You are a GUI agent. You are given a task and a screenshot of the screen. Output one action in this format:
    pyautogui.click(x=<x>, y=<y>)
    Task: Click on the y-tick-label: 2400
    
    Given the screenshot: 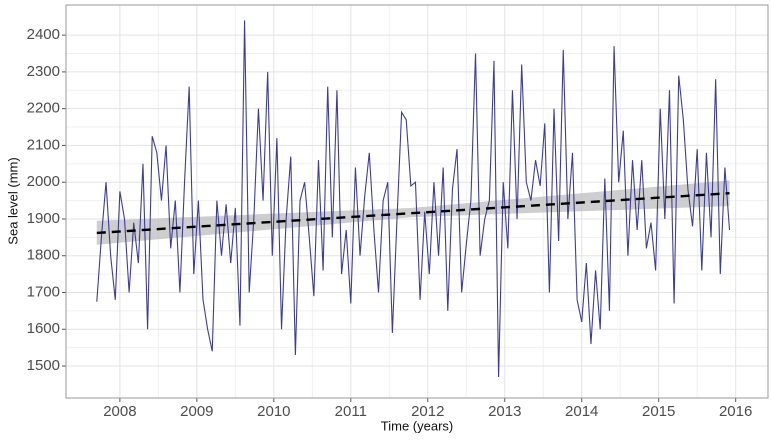 What is the action you would take?
    pyautogui.click(x=43, y=34)
    